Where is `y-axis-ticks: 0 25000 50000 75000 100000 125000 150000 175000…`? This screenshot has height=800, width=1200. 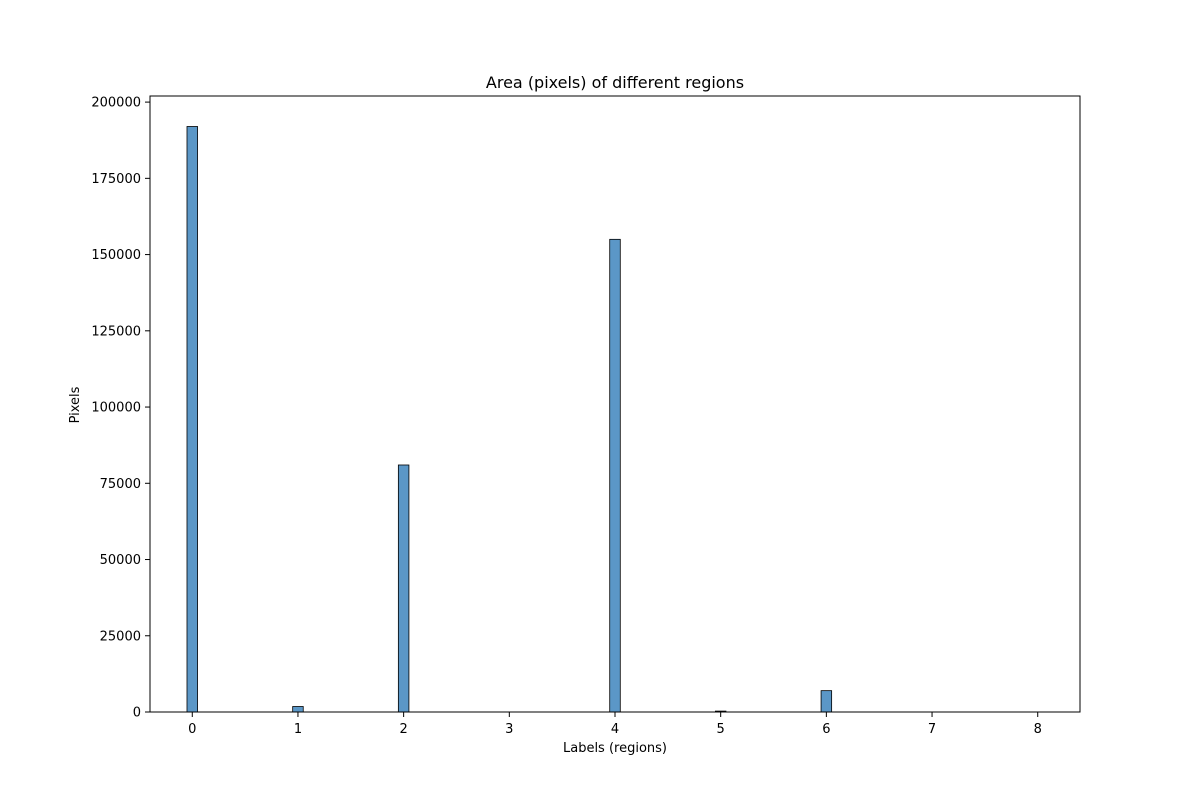 y-axis-ticks: 0 25000 50000 75000 100000 125000 150000 175000… is located at coordinates (120, 408).